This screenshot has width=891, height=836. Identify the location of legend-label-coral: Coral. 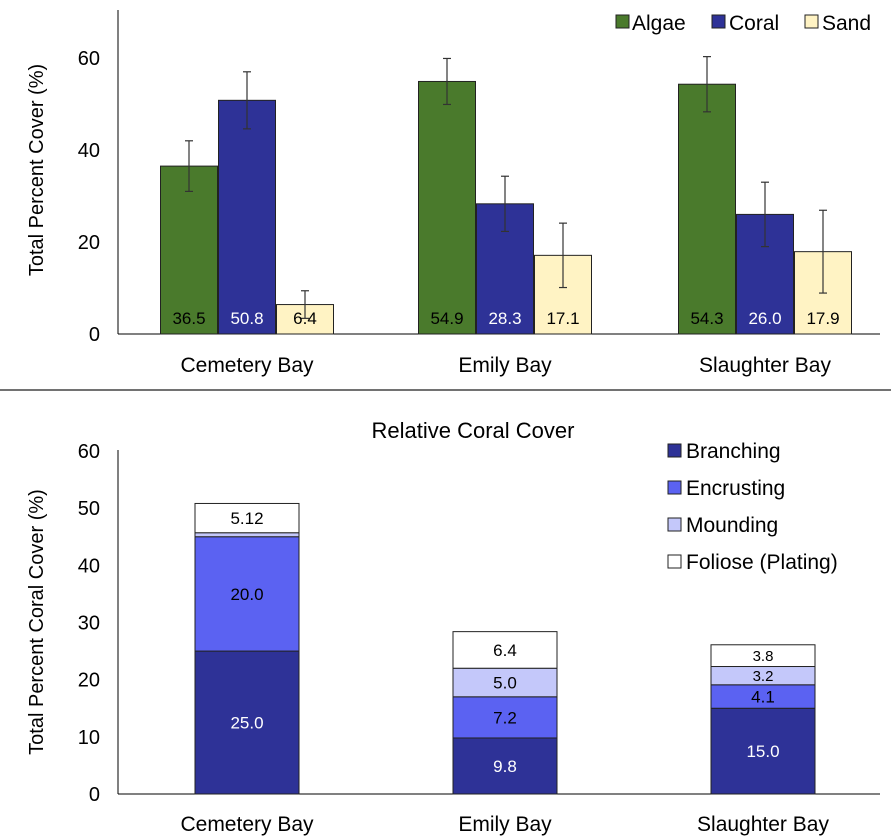
(754, 23).